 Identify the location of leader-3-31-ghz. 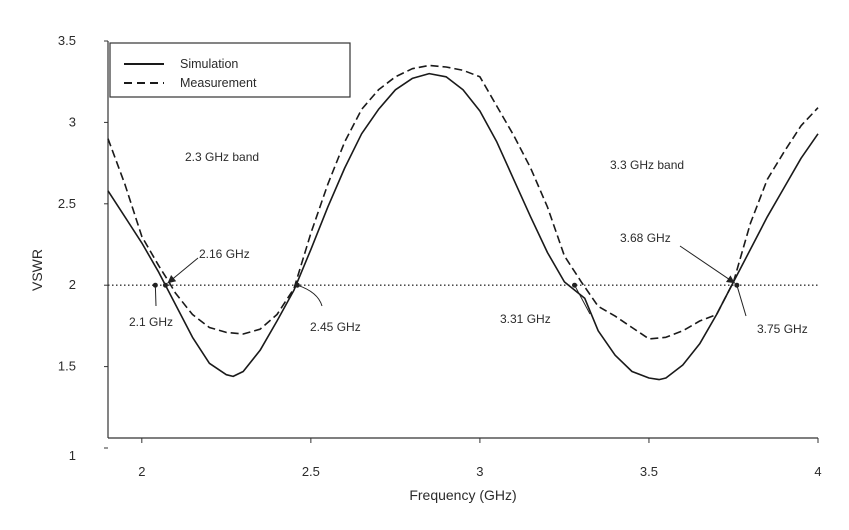
(582, 299).